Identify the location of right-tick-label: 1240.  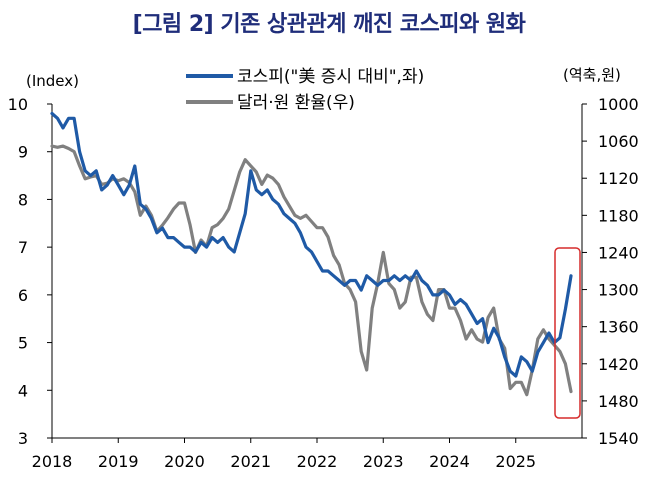
(618, 252).